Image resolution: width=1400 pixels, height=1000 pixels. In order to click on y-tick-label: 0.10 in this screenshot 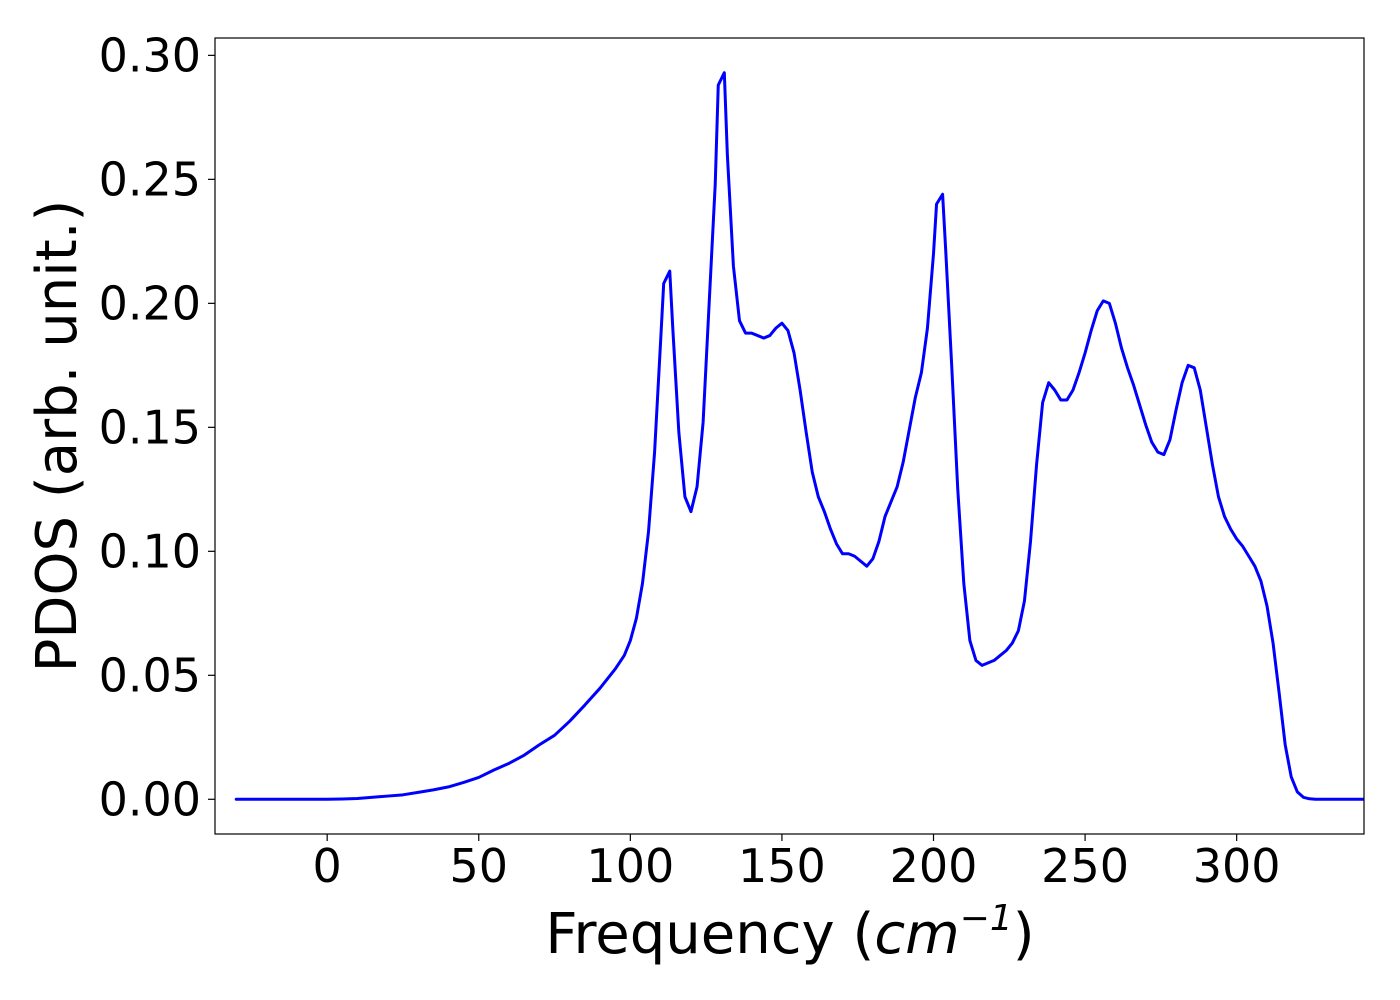, I will do `click(150, 551)`.